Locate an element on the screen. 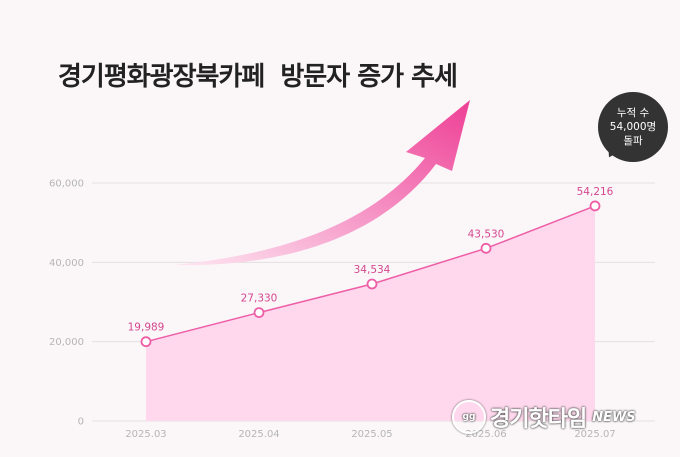 The width and height of the screenshot is (680, 457). x-tick-label: 2025.05 is located at coordinates (371, 434).